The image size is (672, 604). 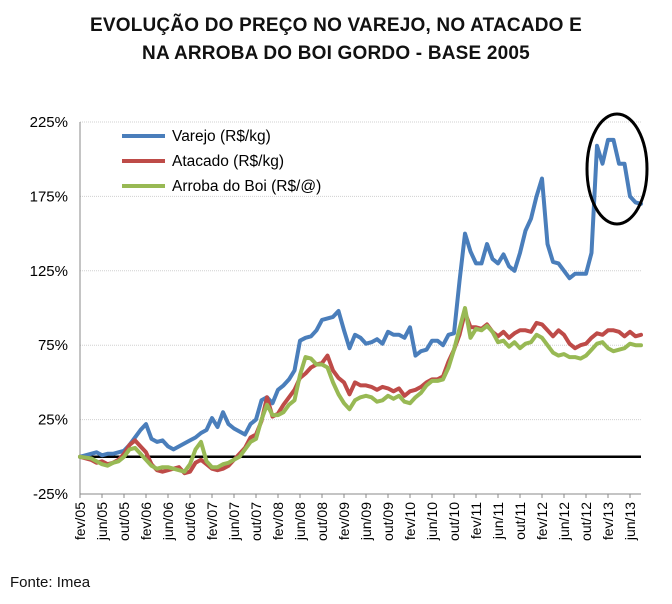 I want to click on x-tick-label: out/10, so click(x=454, y=521).